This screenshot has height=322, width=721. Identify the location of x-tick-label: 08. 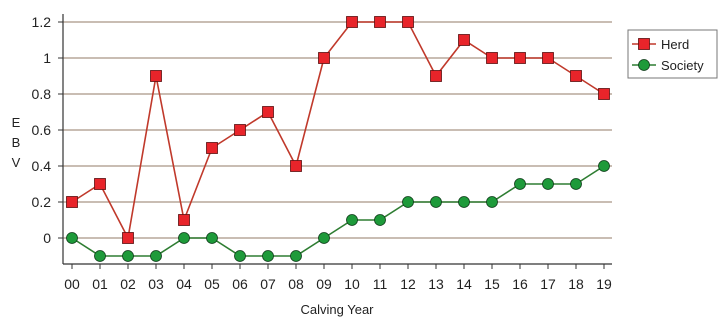
(296, 284).